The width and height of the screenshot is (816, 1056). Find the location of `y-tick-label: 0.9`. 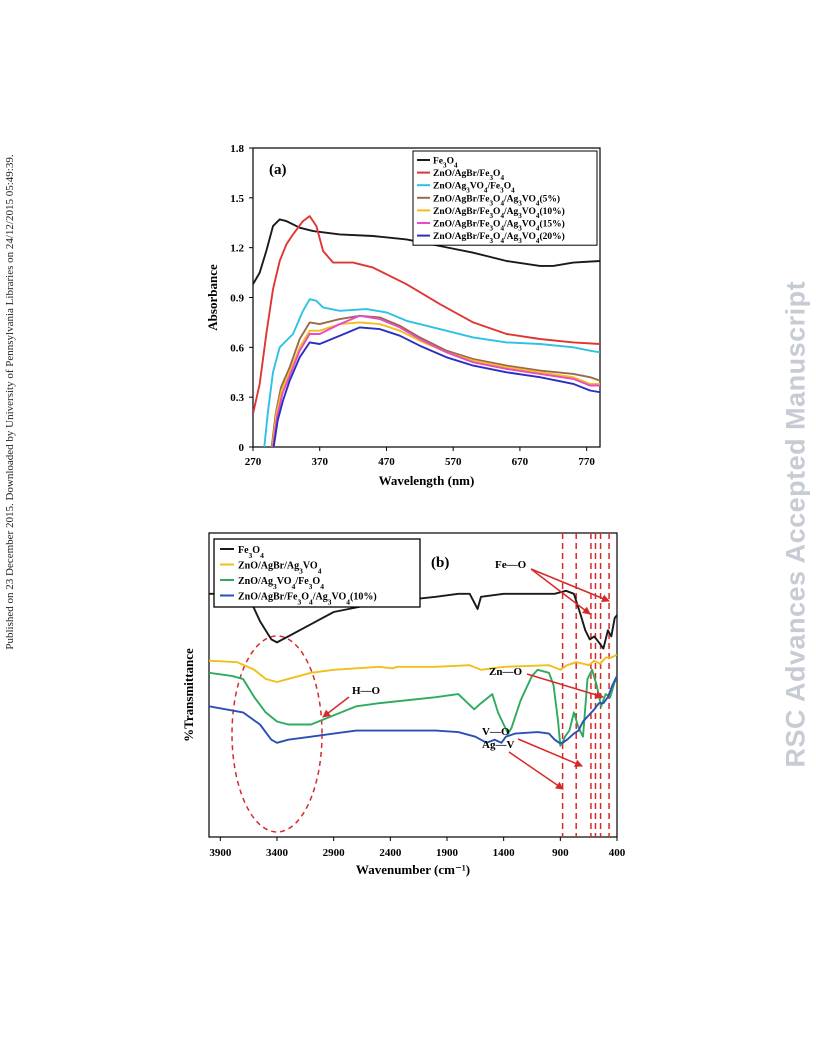

y-tick-label: 0.9 is located at coordinates (237, 299).